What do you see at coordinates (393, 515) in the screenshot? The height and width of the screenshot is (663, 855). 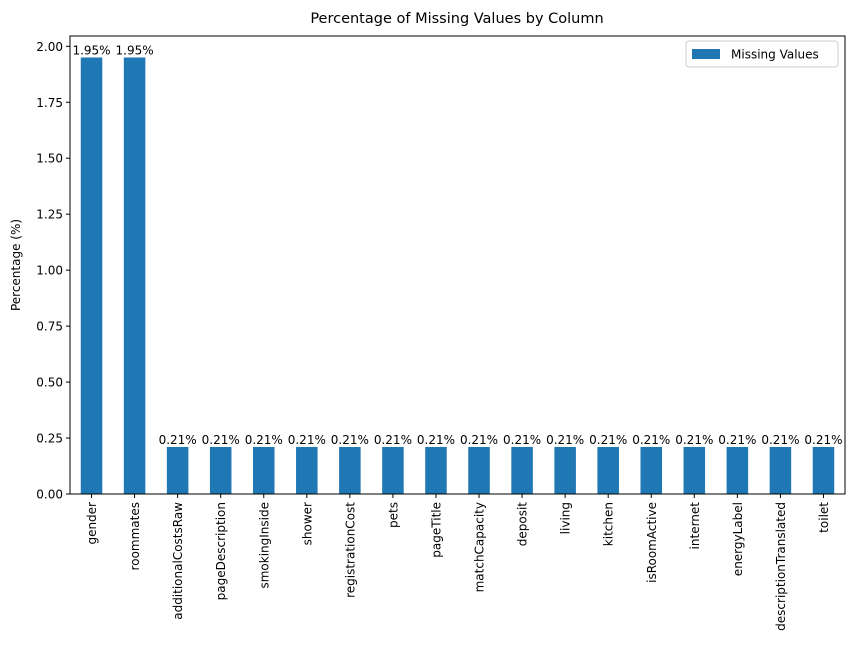 I see `x-tick-label: pets` at bounding box center [393, 515].